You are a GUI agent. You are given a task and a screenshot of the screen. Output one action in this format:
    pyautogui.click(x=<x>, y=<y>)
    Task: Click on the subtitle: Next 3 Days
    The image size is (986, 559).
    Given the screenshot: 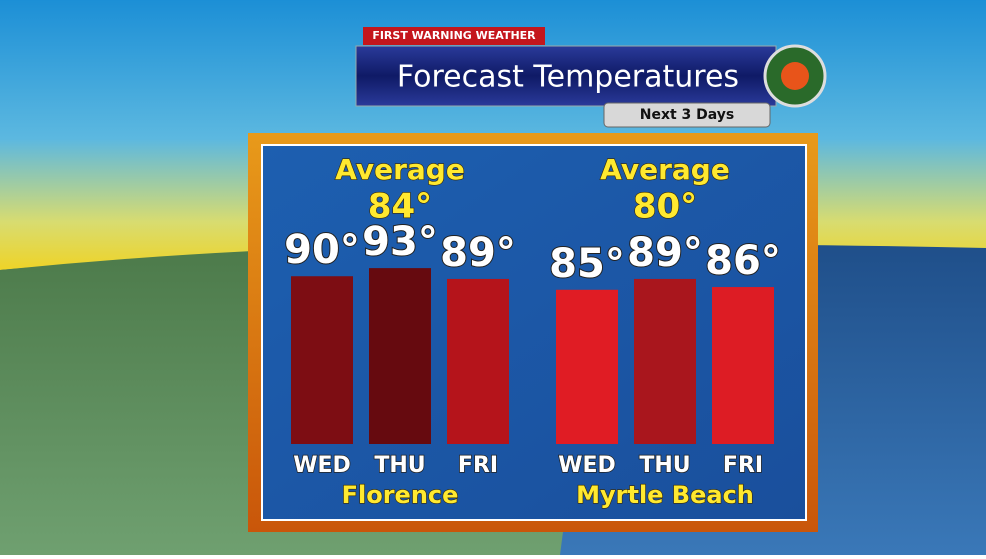 What is the action you would take?
    pyautogui.click(x=687, y=115)
    